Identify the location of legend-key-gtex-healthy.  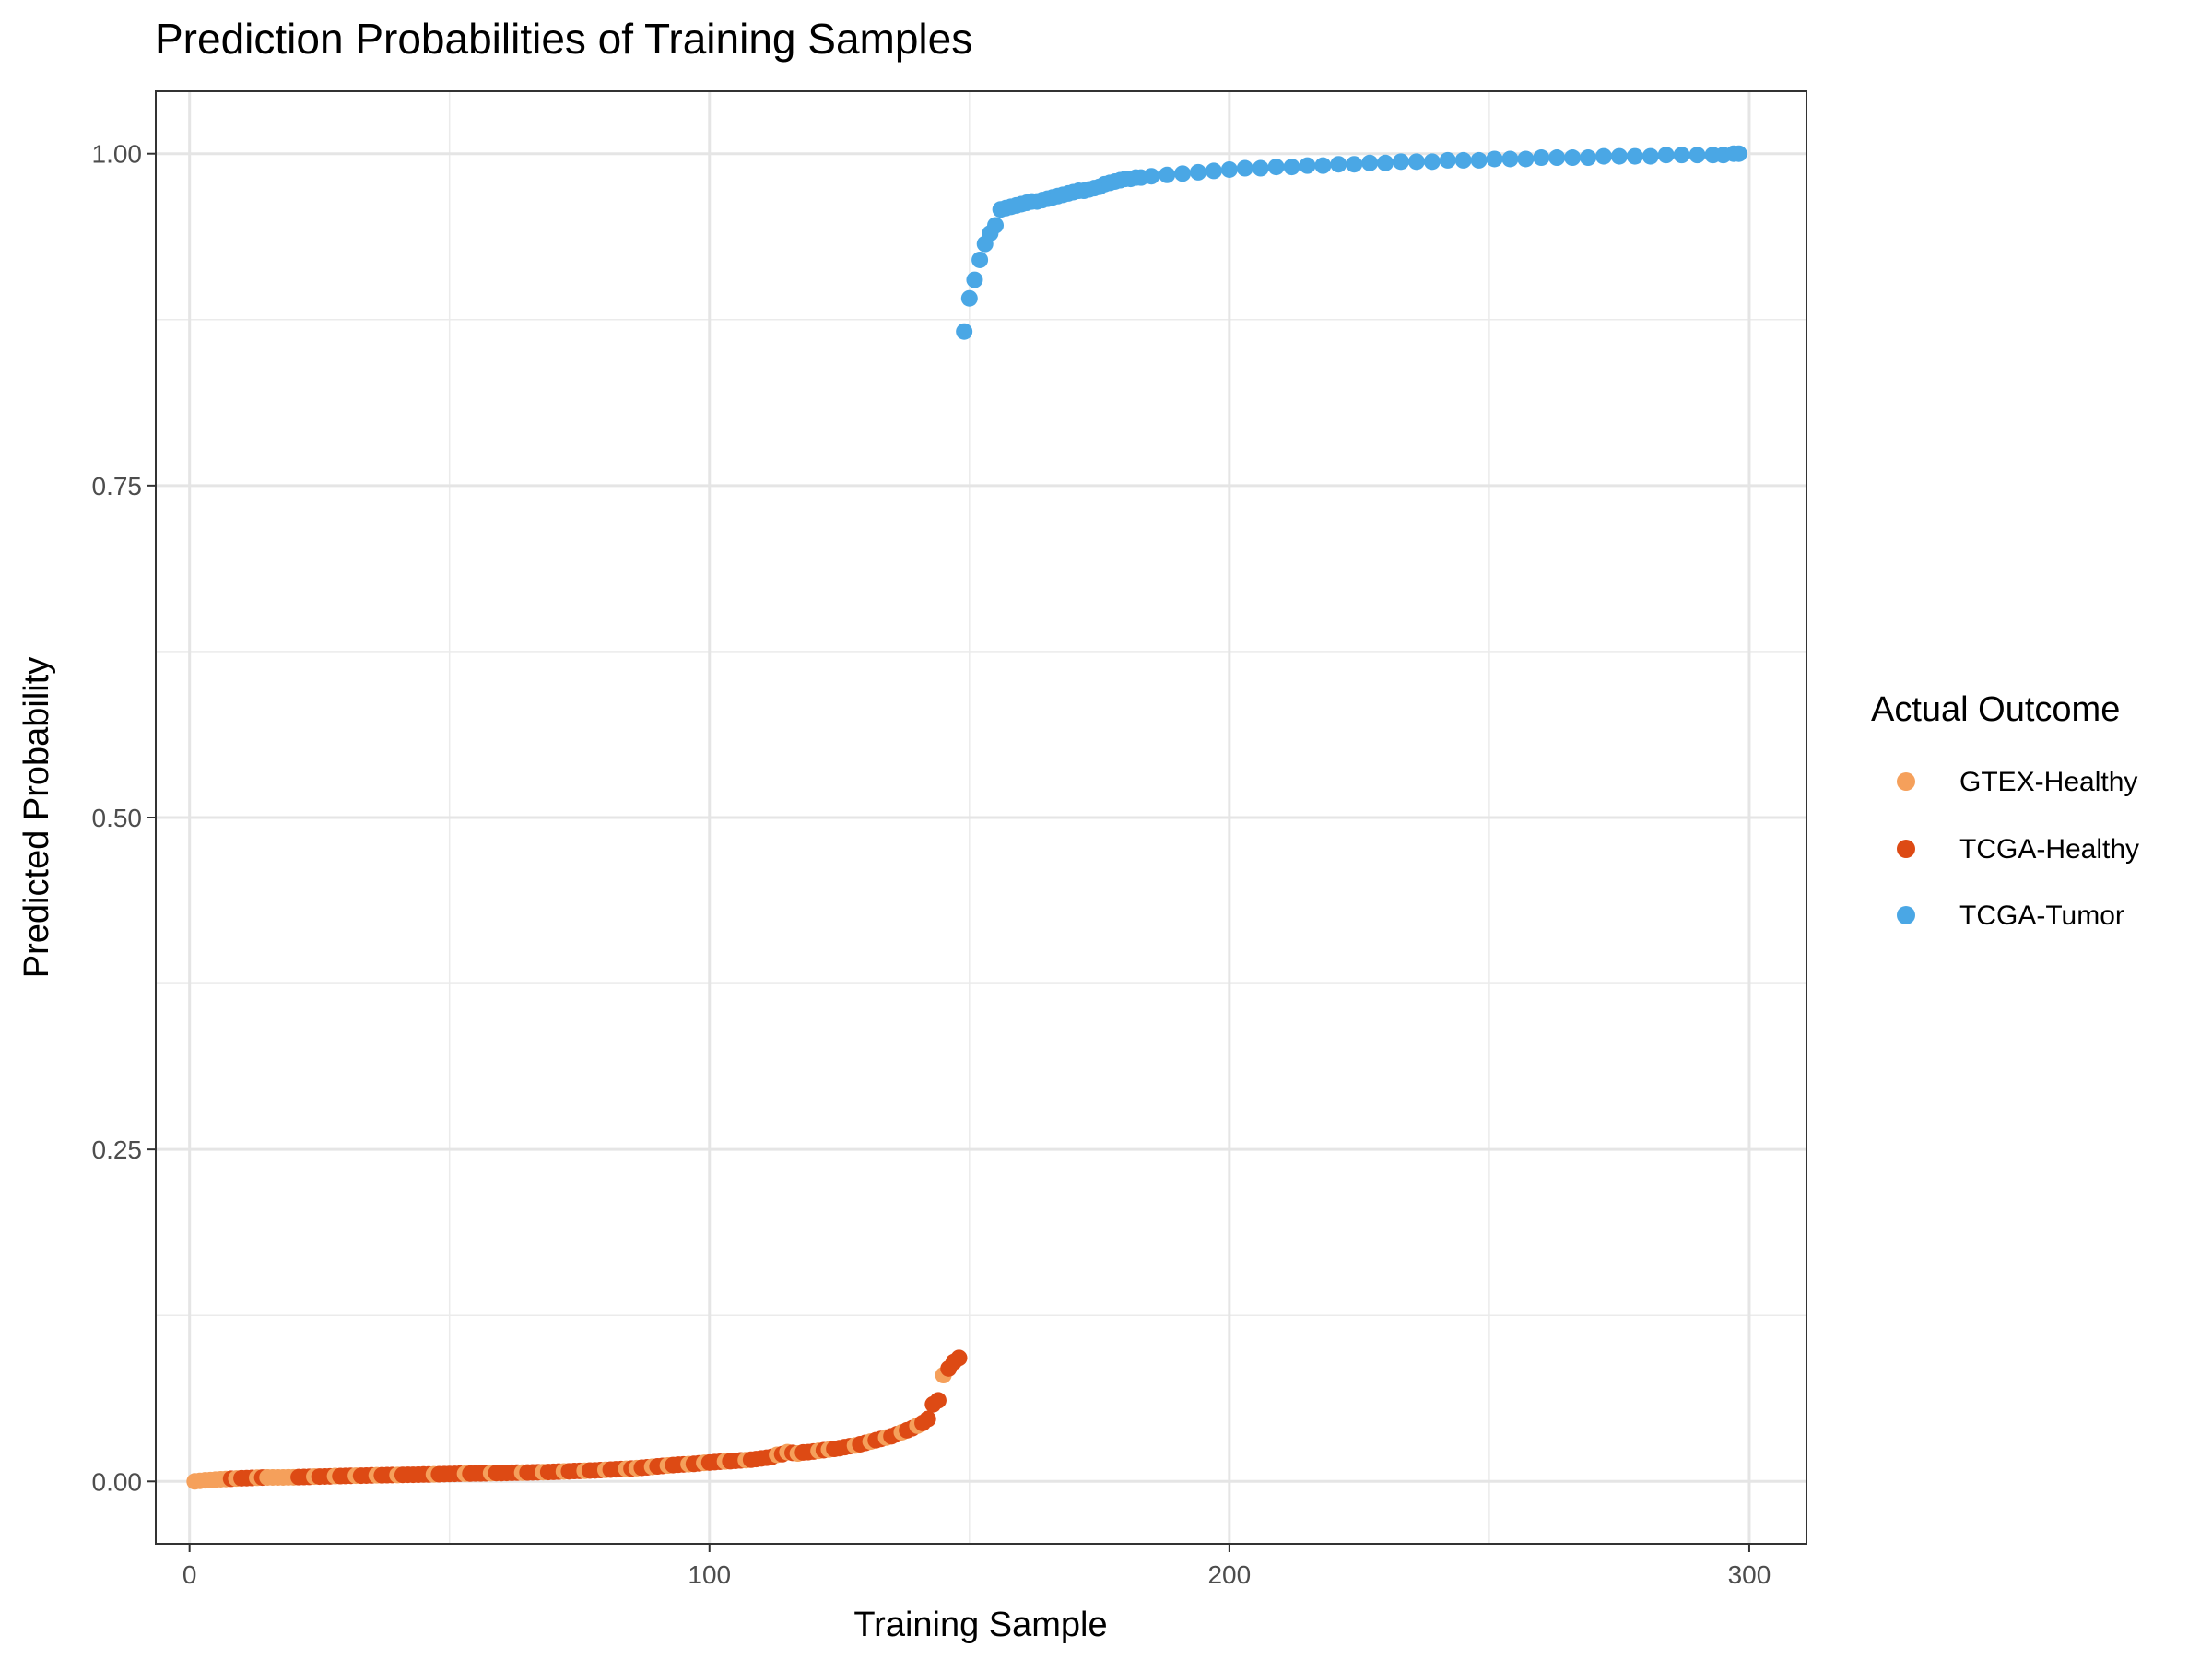
(1906, 781).